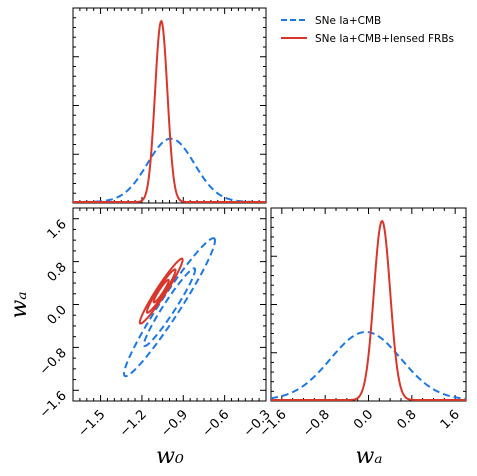  Describe the element at coordinates (91, 423) in the screenshot. I see `w0-tick-label: −1.5` at that location.